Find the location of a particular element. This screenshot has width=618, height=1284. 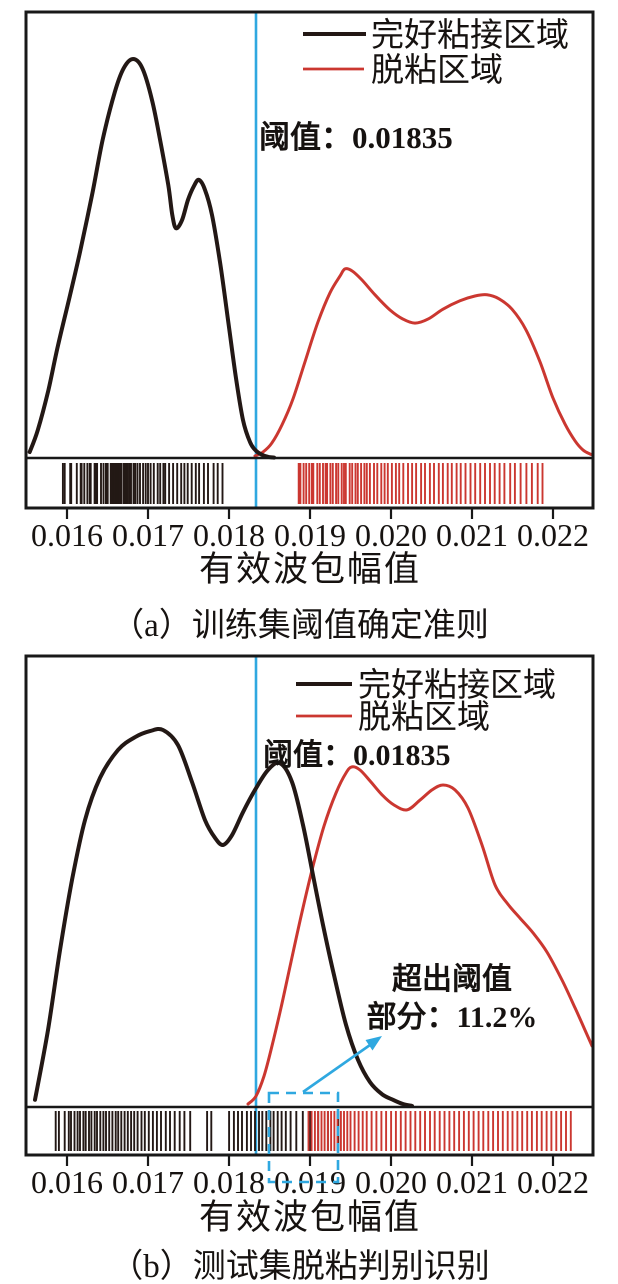

panel-b-legend: 完好粘接区域 脱粘区域 is located at coordinates (426, 701).